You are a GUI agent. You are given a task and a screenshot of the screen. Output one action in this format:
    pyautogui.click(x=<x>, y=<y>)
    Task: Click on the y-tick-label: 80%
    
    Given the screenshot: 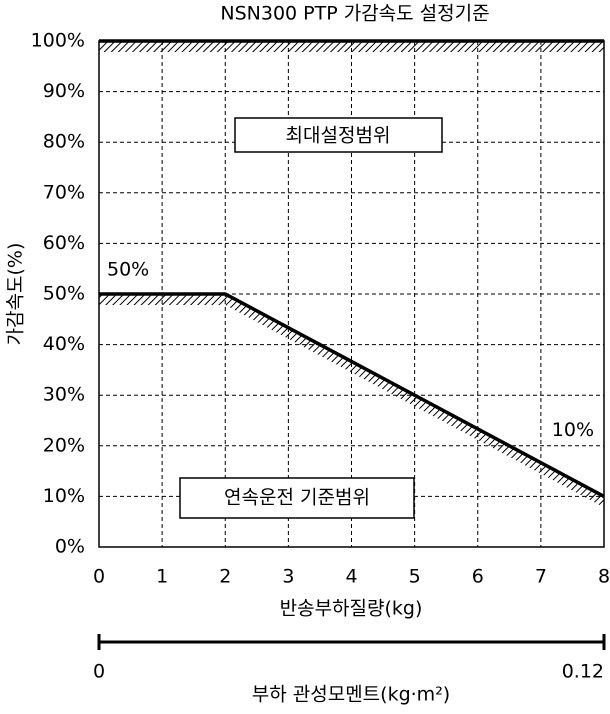 What is the action you would take?
    pyautogui.click(x=64, y=142)
    